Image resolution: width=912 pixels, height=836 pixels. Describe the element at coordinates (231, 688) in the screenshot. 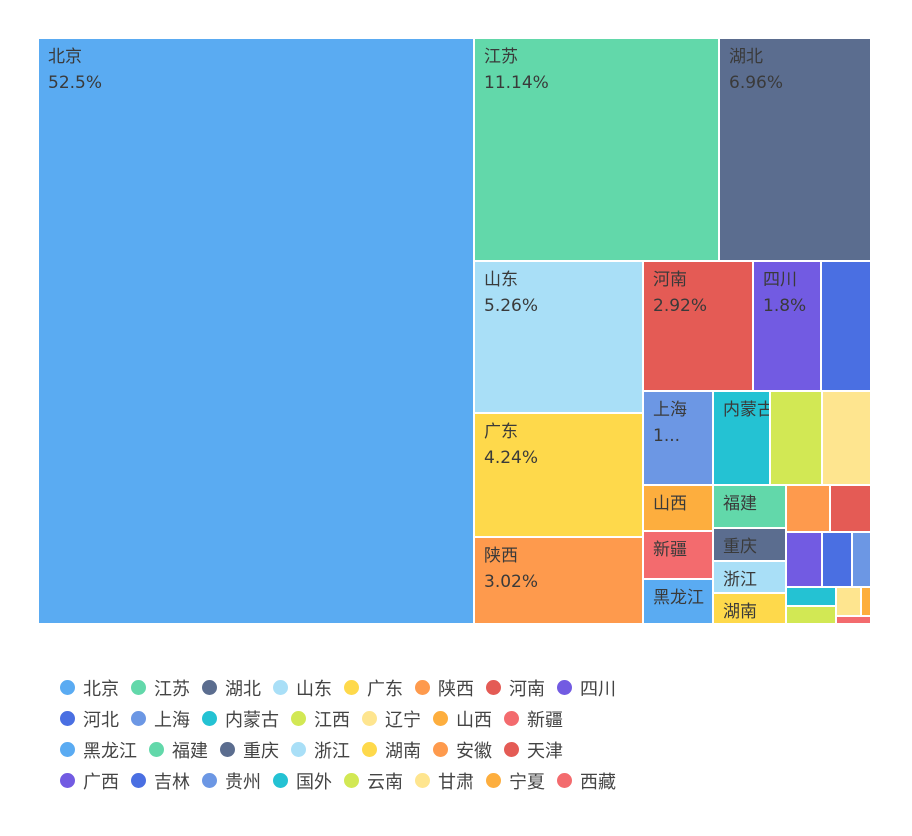

I see `legend-item-湖北: 湖北` at that location.